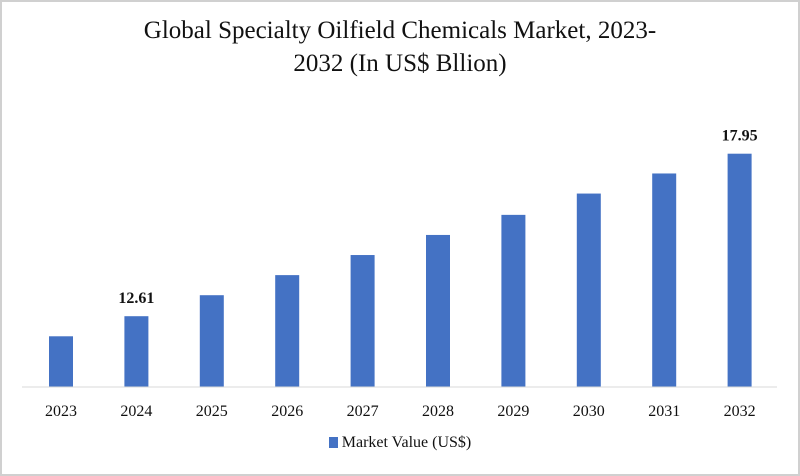 The width and height of the screenshot is (800, 476). What do you see at coordinates (61, 361) in the screenshot?
I see `bar-2023` at bounding box center [61, 361].